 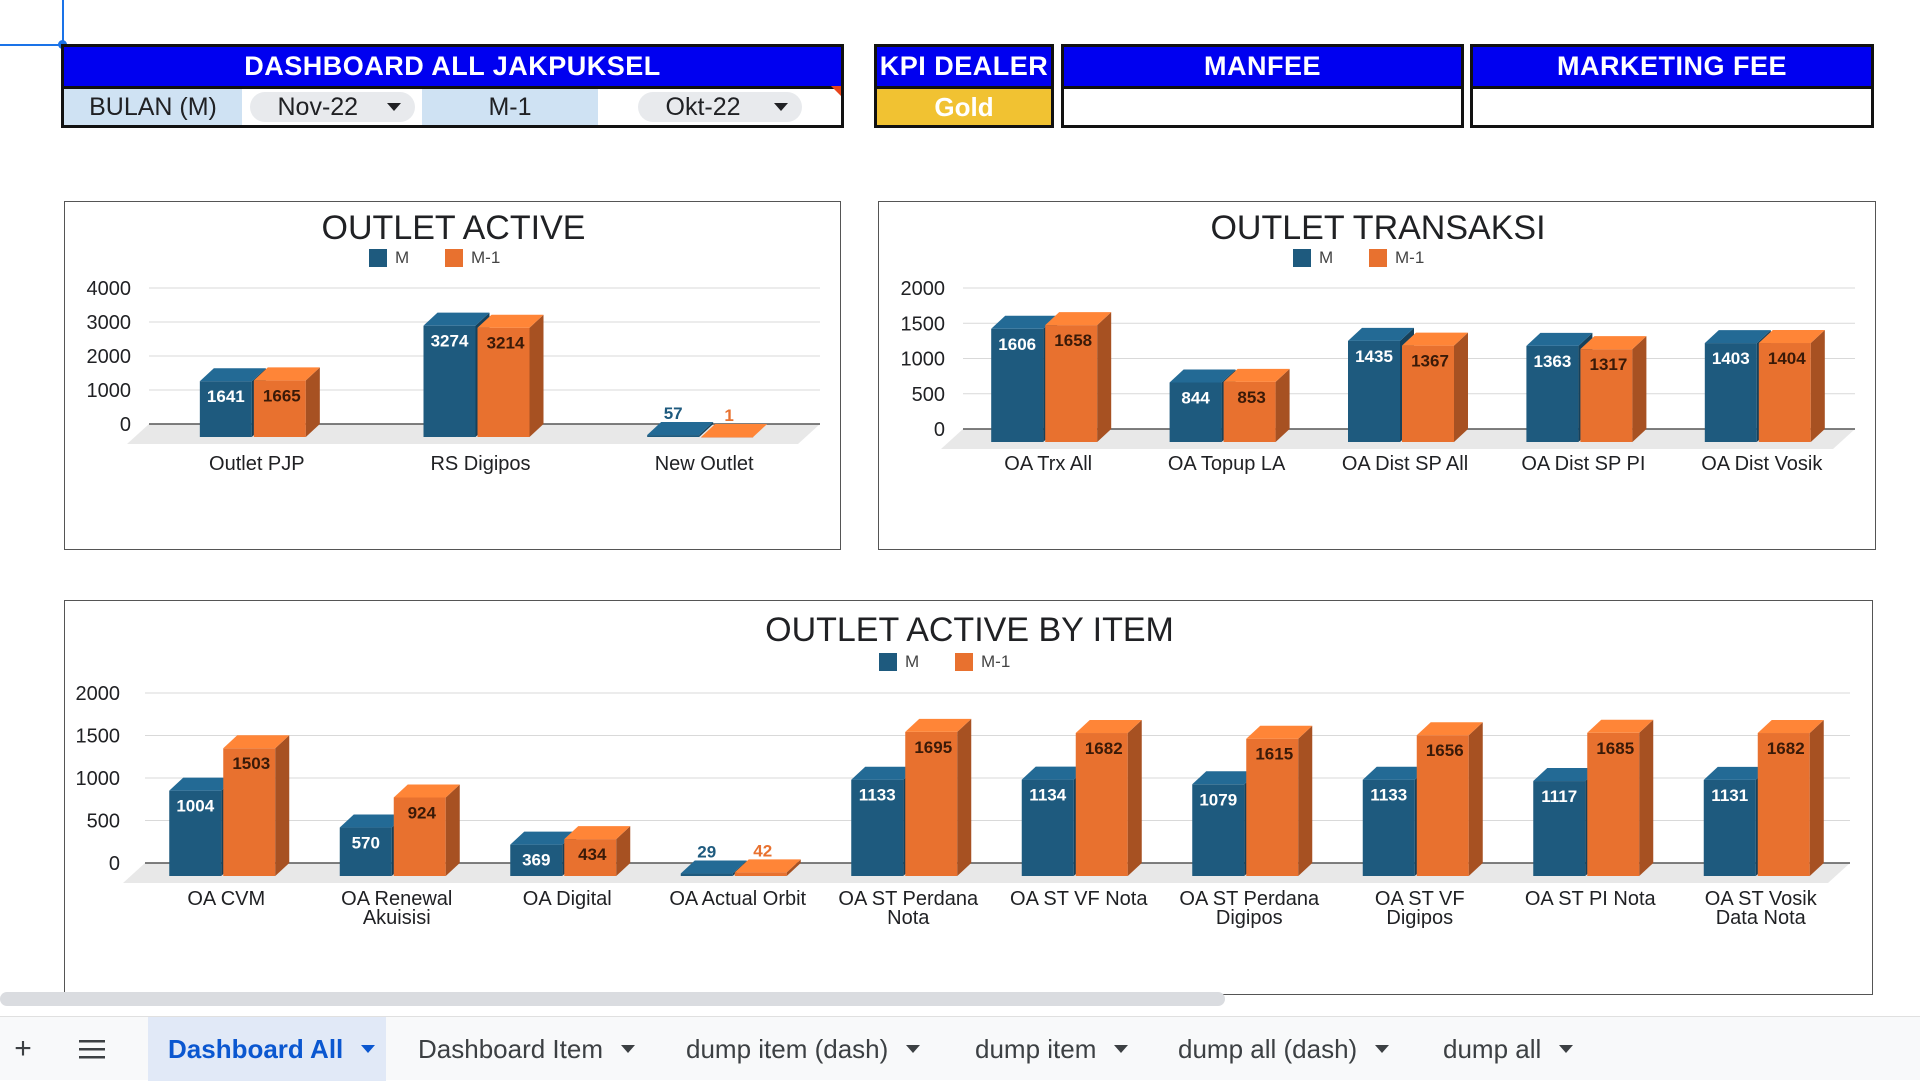 What do you see at coordinates (908, 918) in the screenshot?
I see `x-category-label: Nota` at bounding box center [908, 918].